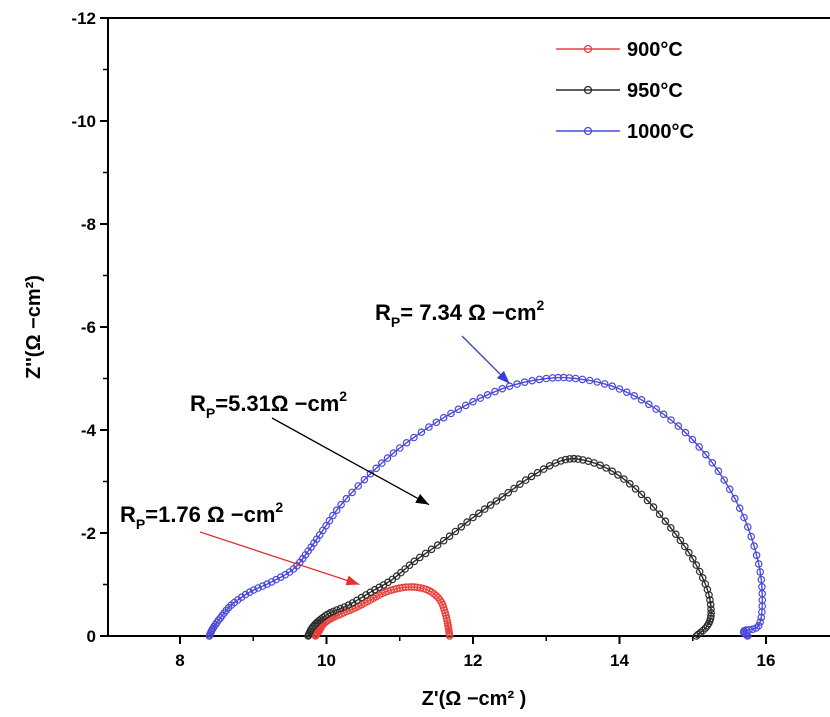 This screenshot has width=830, height=717. Describe the element at coordinates (588, 90) in the screenshot. I see `legend-marker` at that location.